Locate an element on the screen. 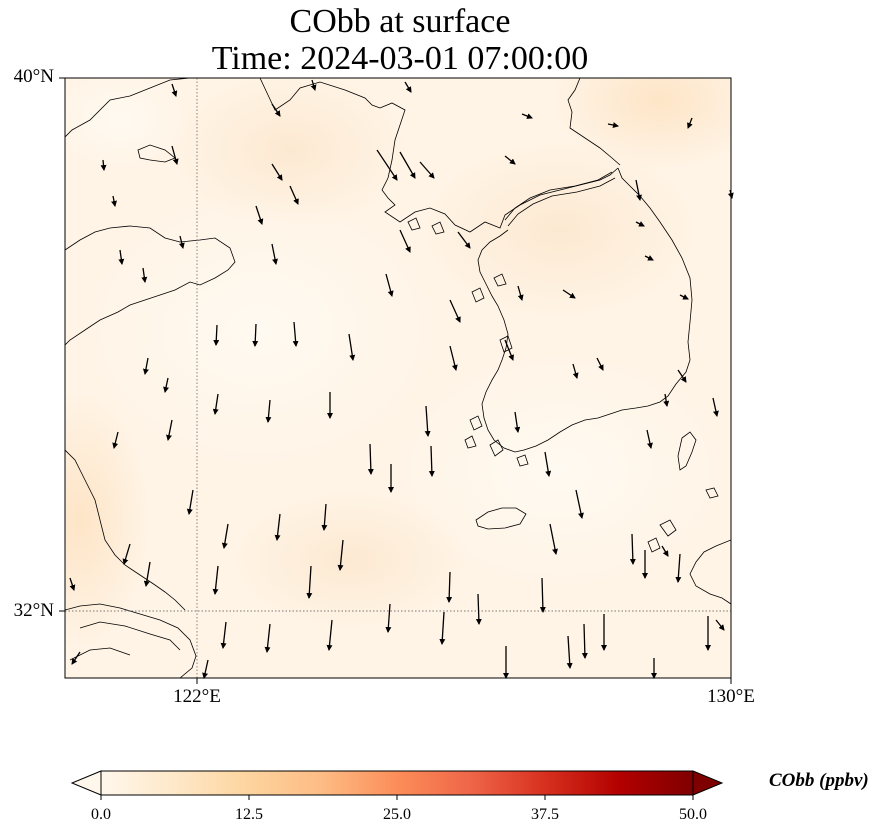 The height and width of the screenshot is (836, 887). colorbar-tick-label-3: 37.5 is located at coordinates (545, 814).